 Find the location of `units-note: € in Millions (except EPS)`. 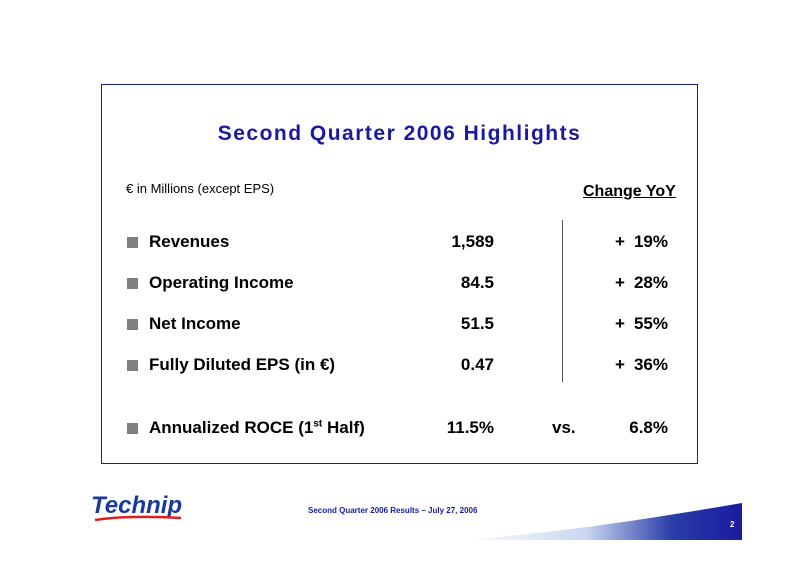

units-note: € in Millions (except EPS) is located at coordinates (200, 188).